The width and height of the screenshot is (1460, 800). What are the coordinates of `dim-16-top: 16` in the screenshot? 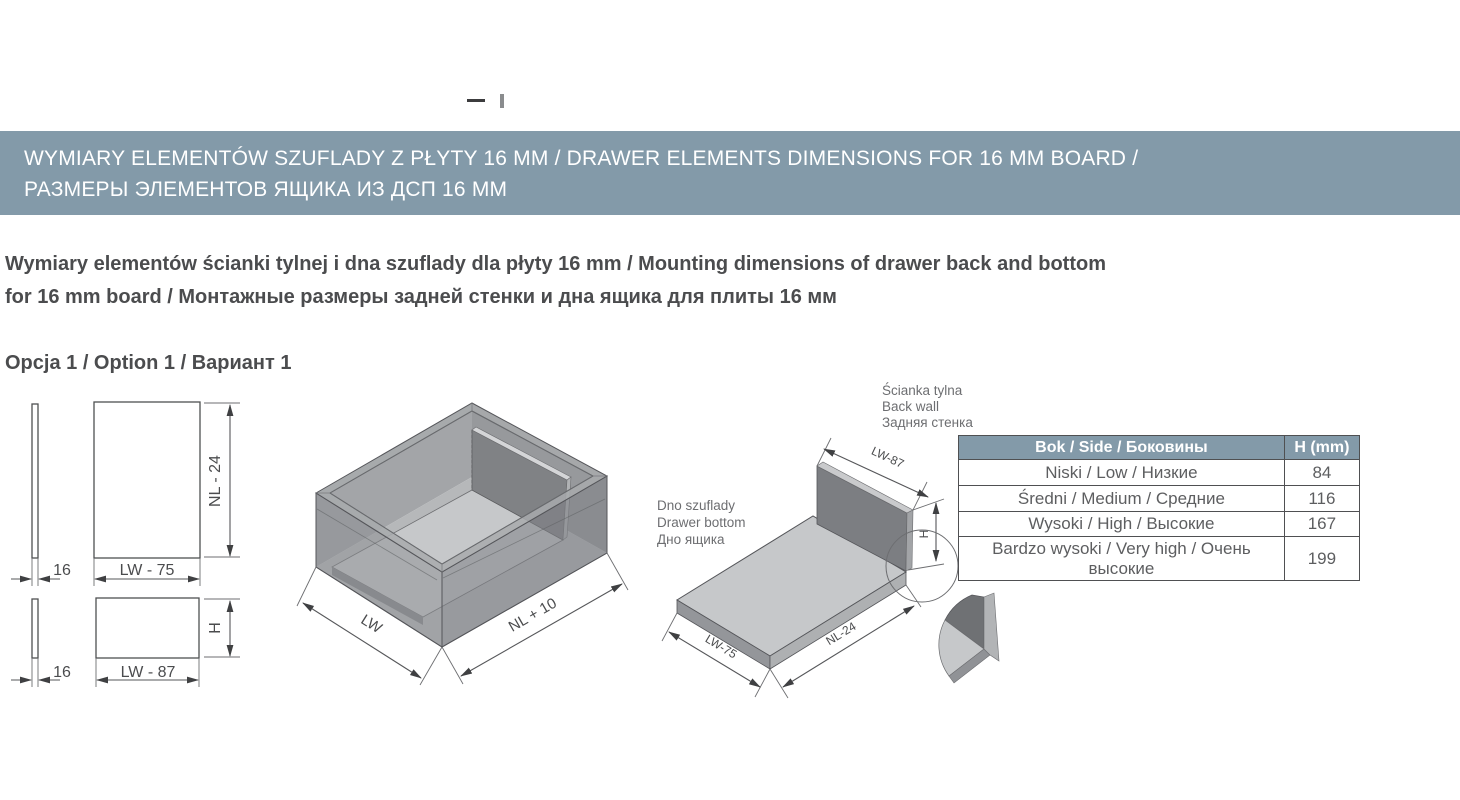 It's located at (62, 570).